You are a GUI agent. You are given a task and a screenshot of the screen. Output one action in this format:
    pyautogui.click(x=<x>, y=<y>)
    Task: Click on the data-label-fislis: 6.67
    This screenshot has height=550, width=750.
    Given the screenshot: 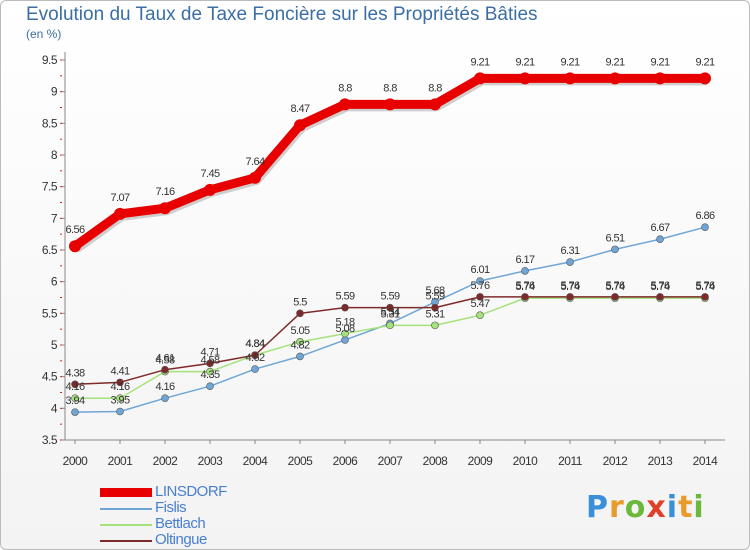 What is the action you would take?
    pyautogui.click(x=659, y=228)
    